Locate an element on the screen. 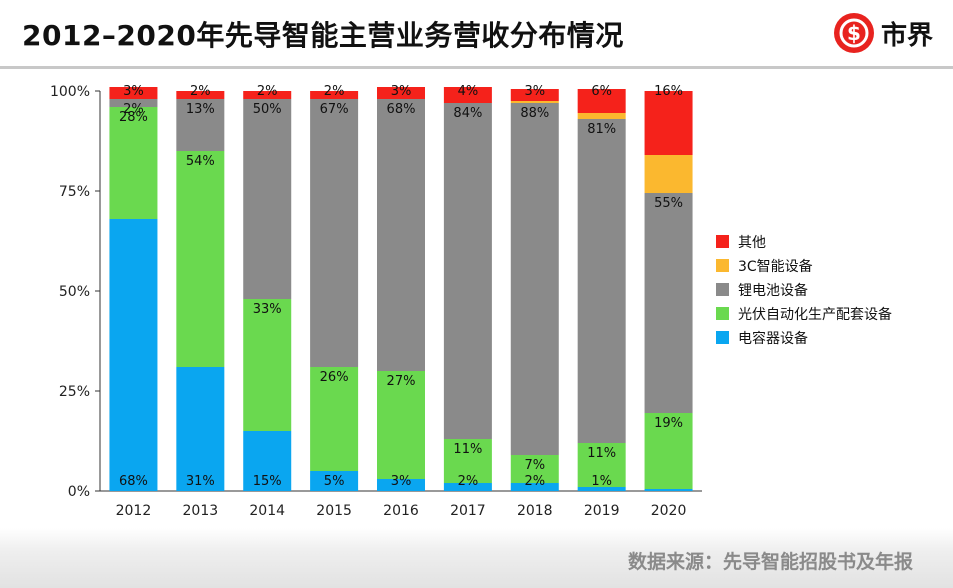 Image resolution: width=953 pixels, height=588 pixels. data-label: 33% is located at coordinates (267, 309).